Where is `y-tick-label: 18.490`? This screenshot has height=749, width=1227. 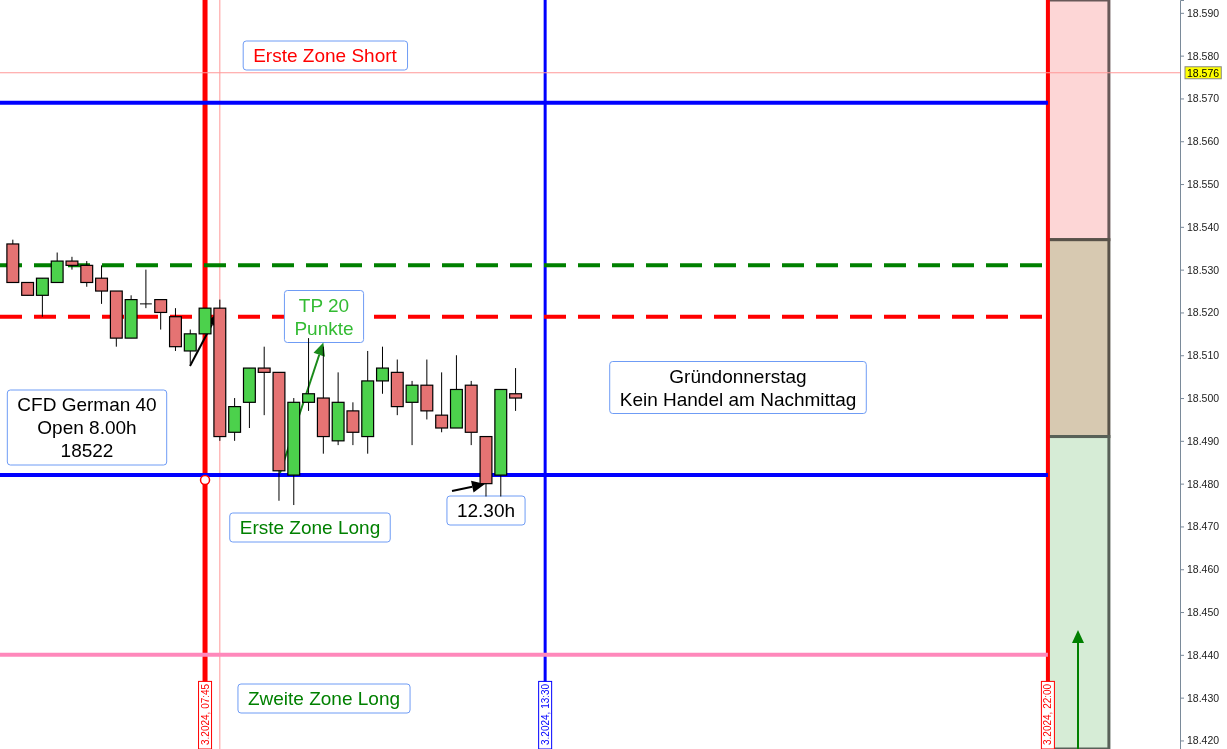 y-tick-label: 18.490 is located at coordinates (1203, 440).